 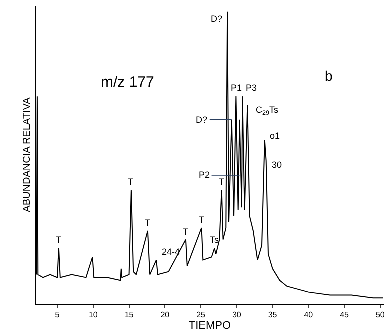 I want to click on annotation: b, so click(x=329, y=76).